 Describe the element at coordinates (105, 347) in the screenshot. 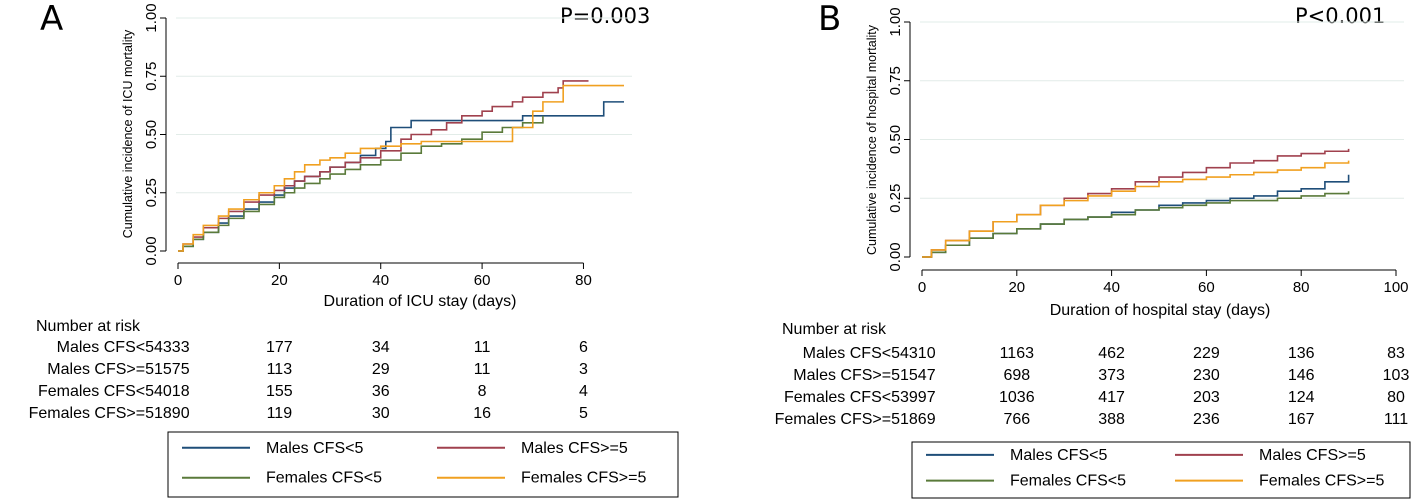

I see `risk-row-label: Males CFS<5` at that location.